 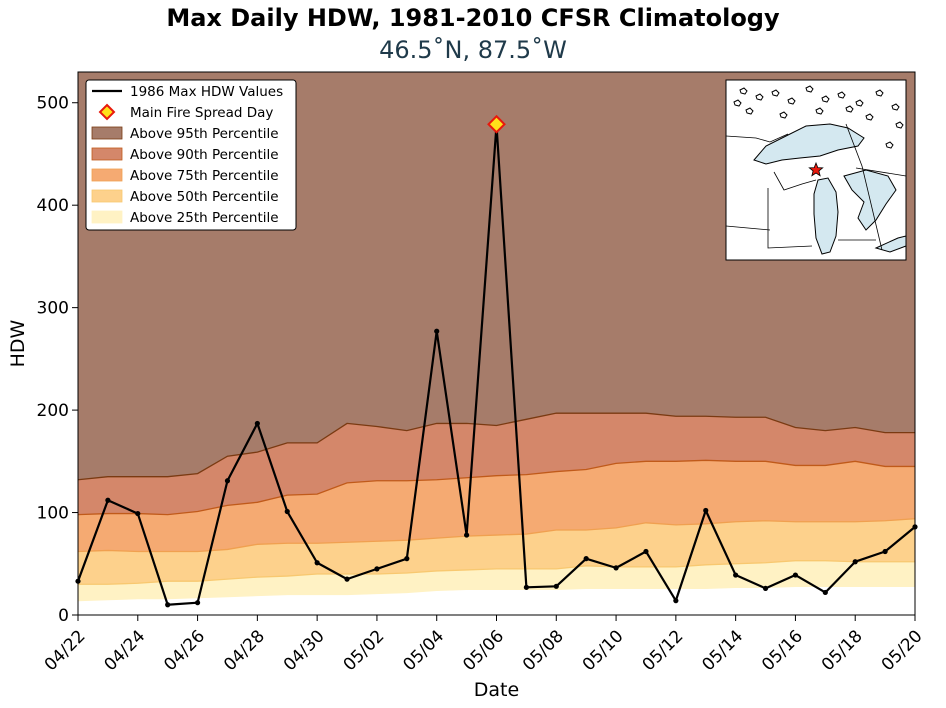 What do you see at coordinates (902, 650) in the screenshot?
I see `x-tick-label: 05/20` at bounding box center [902, 650].